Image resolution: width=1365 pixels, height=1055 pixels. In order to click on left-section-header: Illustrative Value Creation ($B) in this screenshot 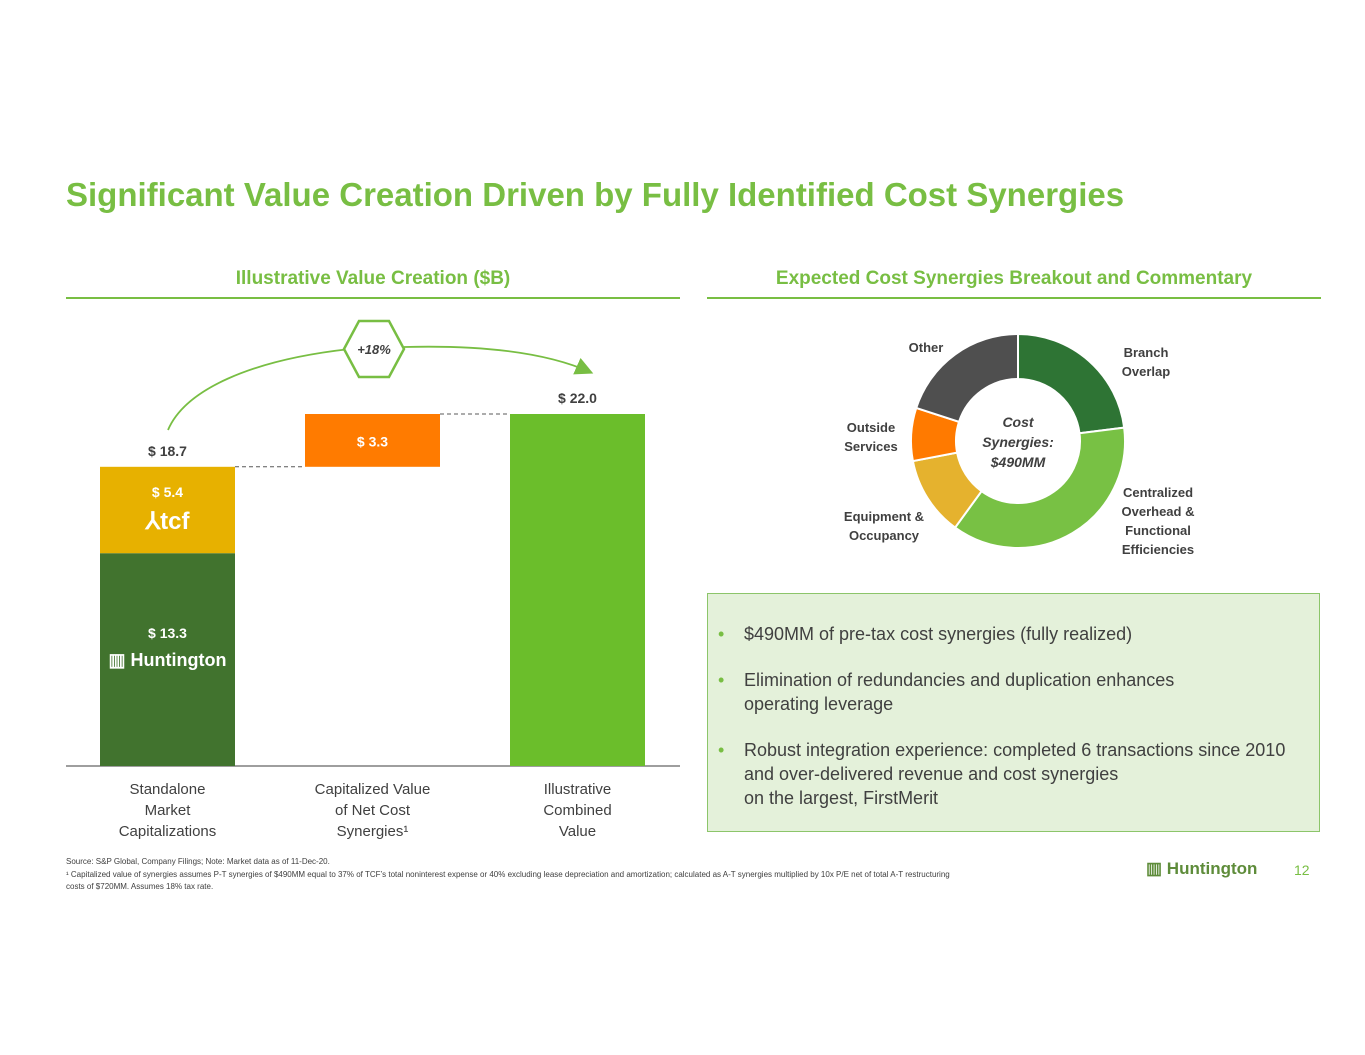, I will do `click(373, 278)`.